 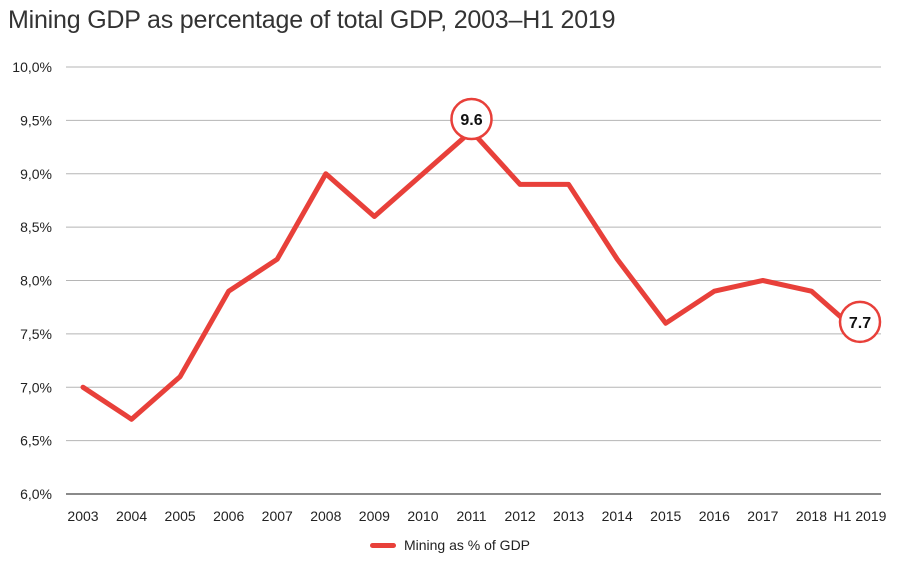 What do you see at coordinates (860, 516) in the screenshot?
I see `x-tick-label: H1 2019` at bounding box center [860, 516].